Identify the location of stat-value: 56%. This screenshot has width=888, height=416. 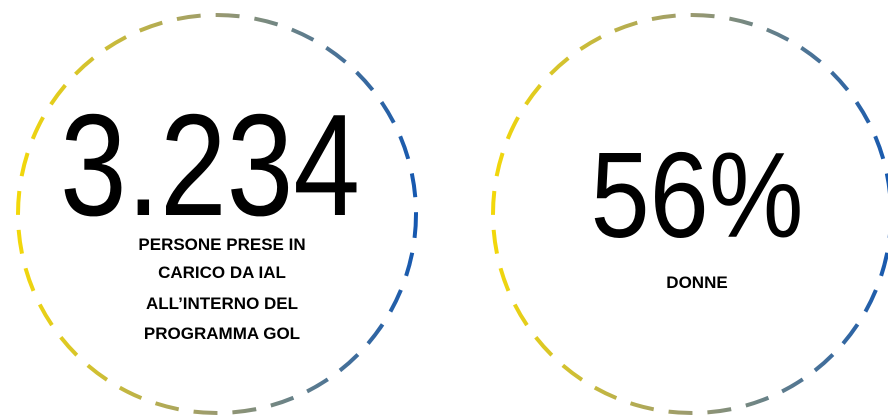
(697, 195).